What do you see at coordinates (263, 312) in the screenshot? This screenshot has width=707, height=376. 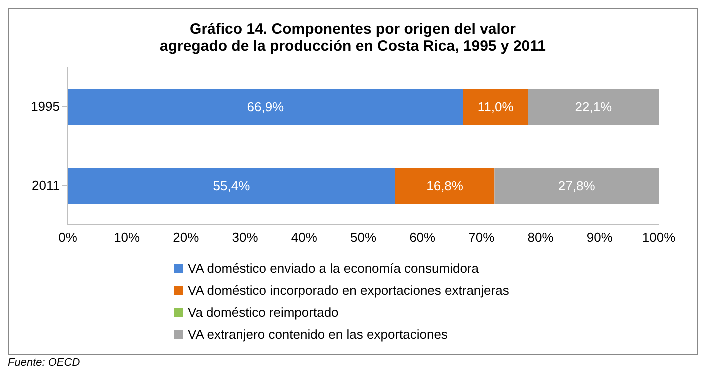 I see `legend-label: Va doméstico reimportado` at bounding box center [263, 312].